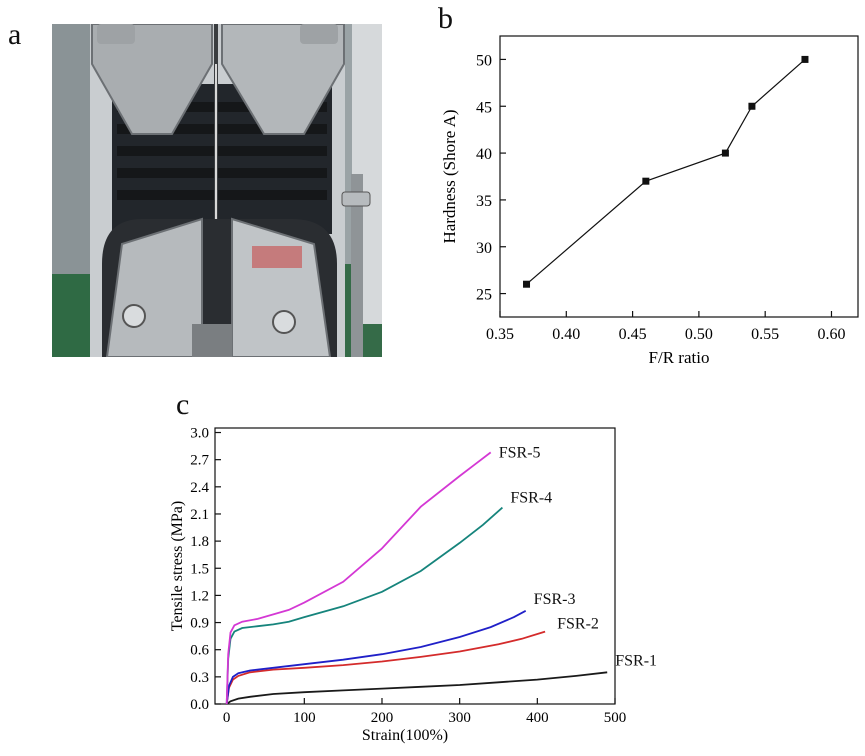 This screenshot has height=756, width=865. What do you see at coordinates (405, 735) in the screenshot?
I see `x-axis-label: Strain(100%)` at bounding box center [405, 735].